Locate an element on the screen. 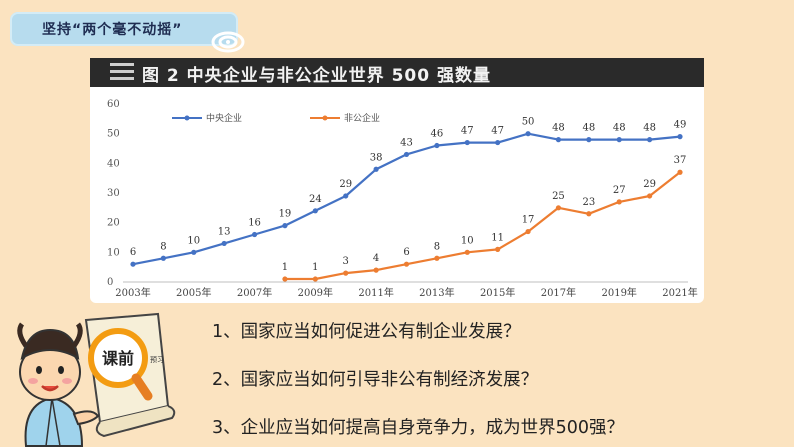 The height and width of the screenshot is (447, 794). x-tick-label: 2015年 is located at coordinates (497, 292).